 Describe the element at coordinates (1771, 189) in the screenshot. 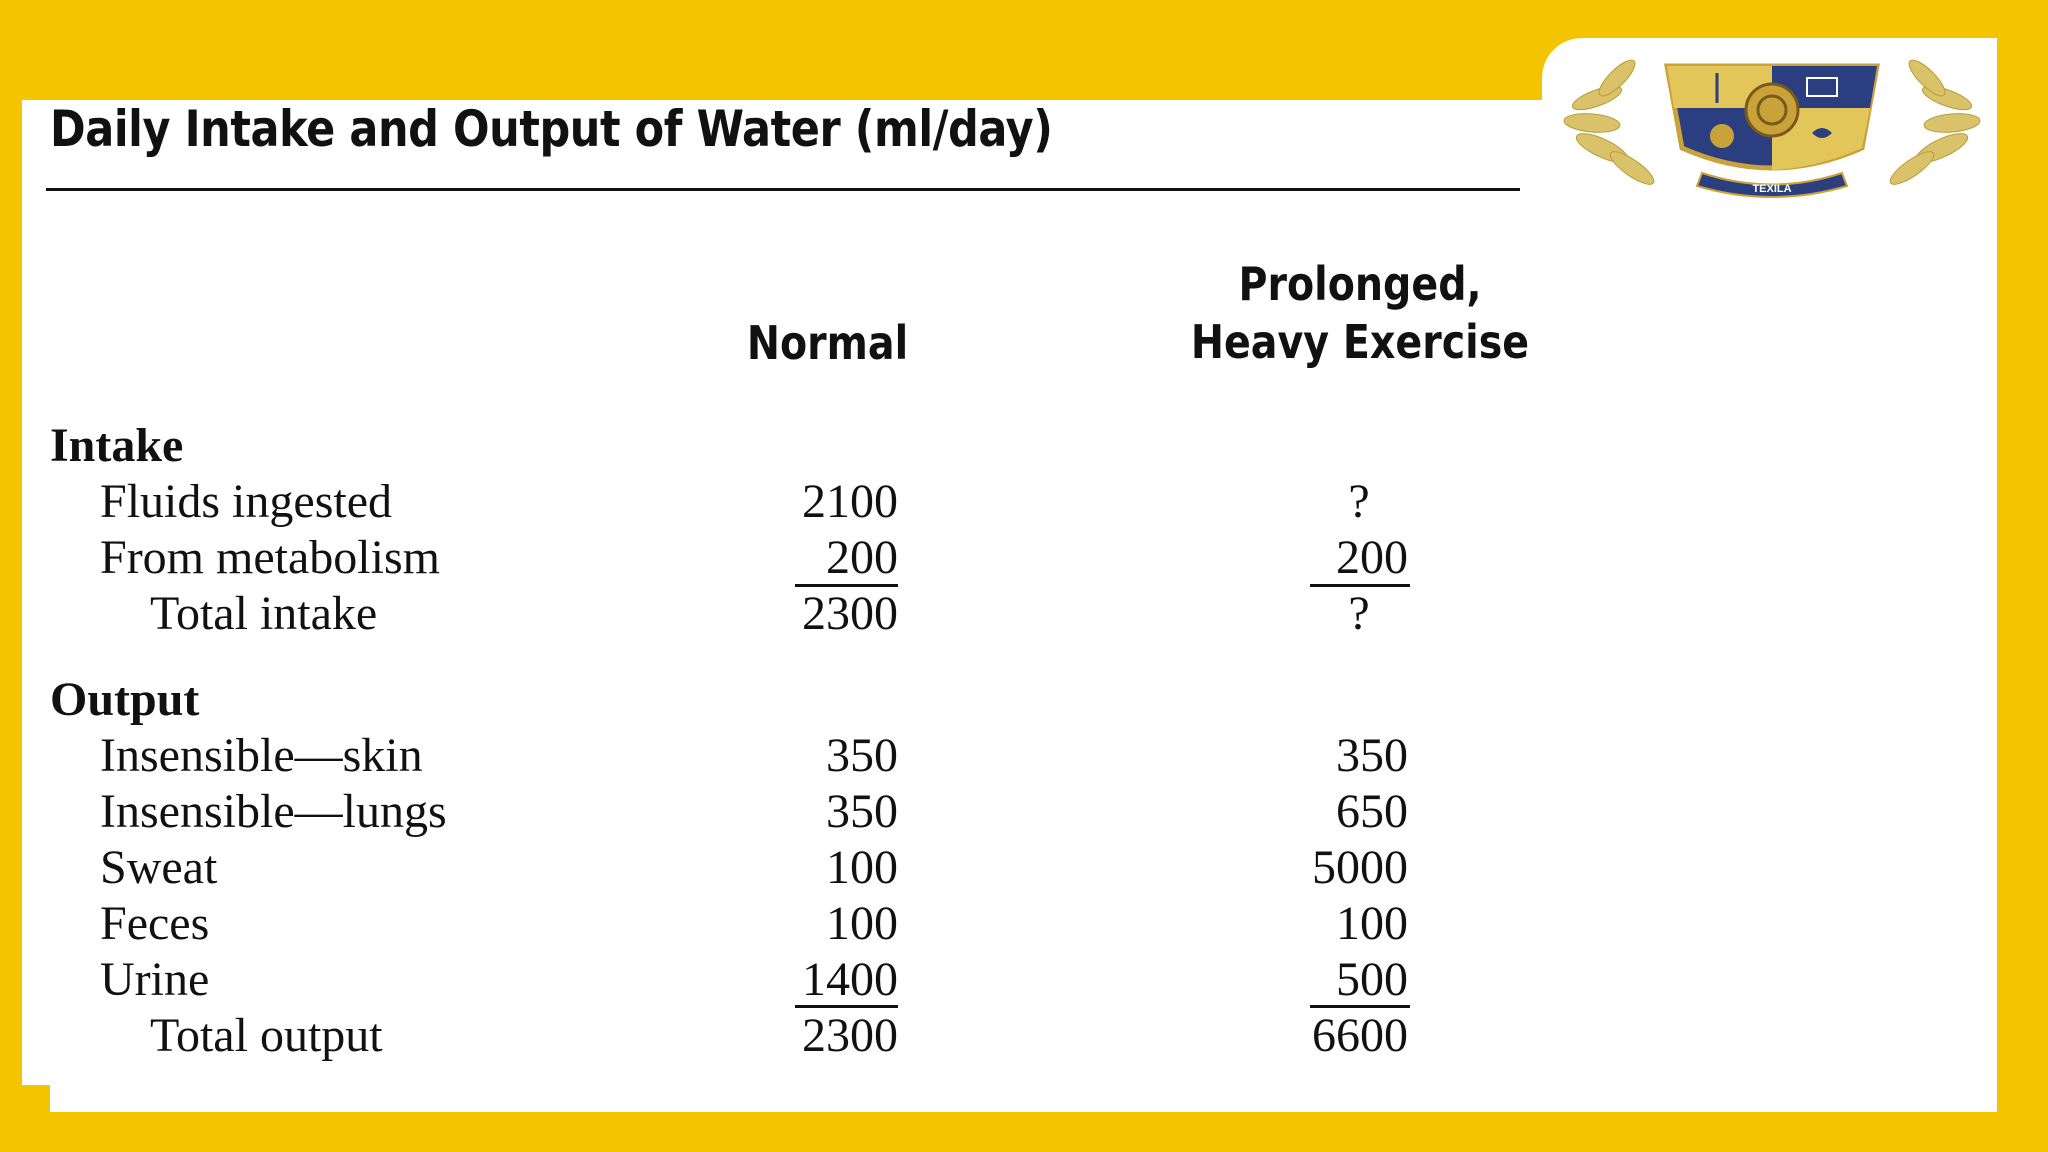

I see `logo-text: TEXILA` at that location.